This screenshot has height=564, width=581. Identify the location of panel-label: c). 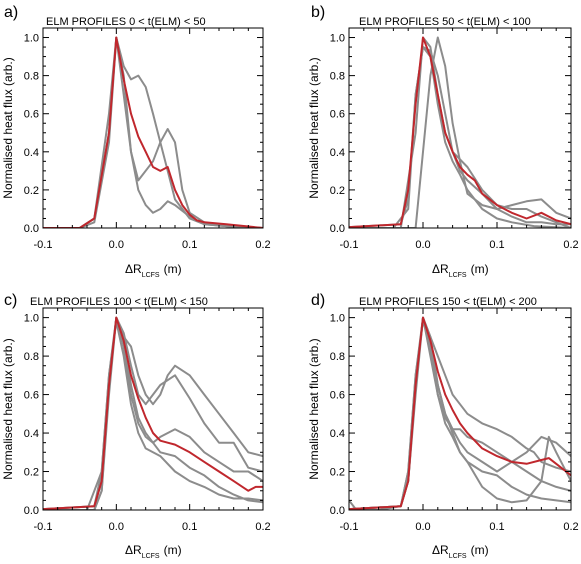
(10, 300).